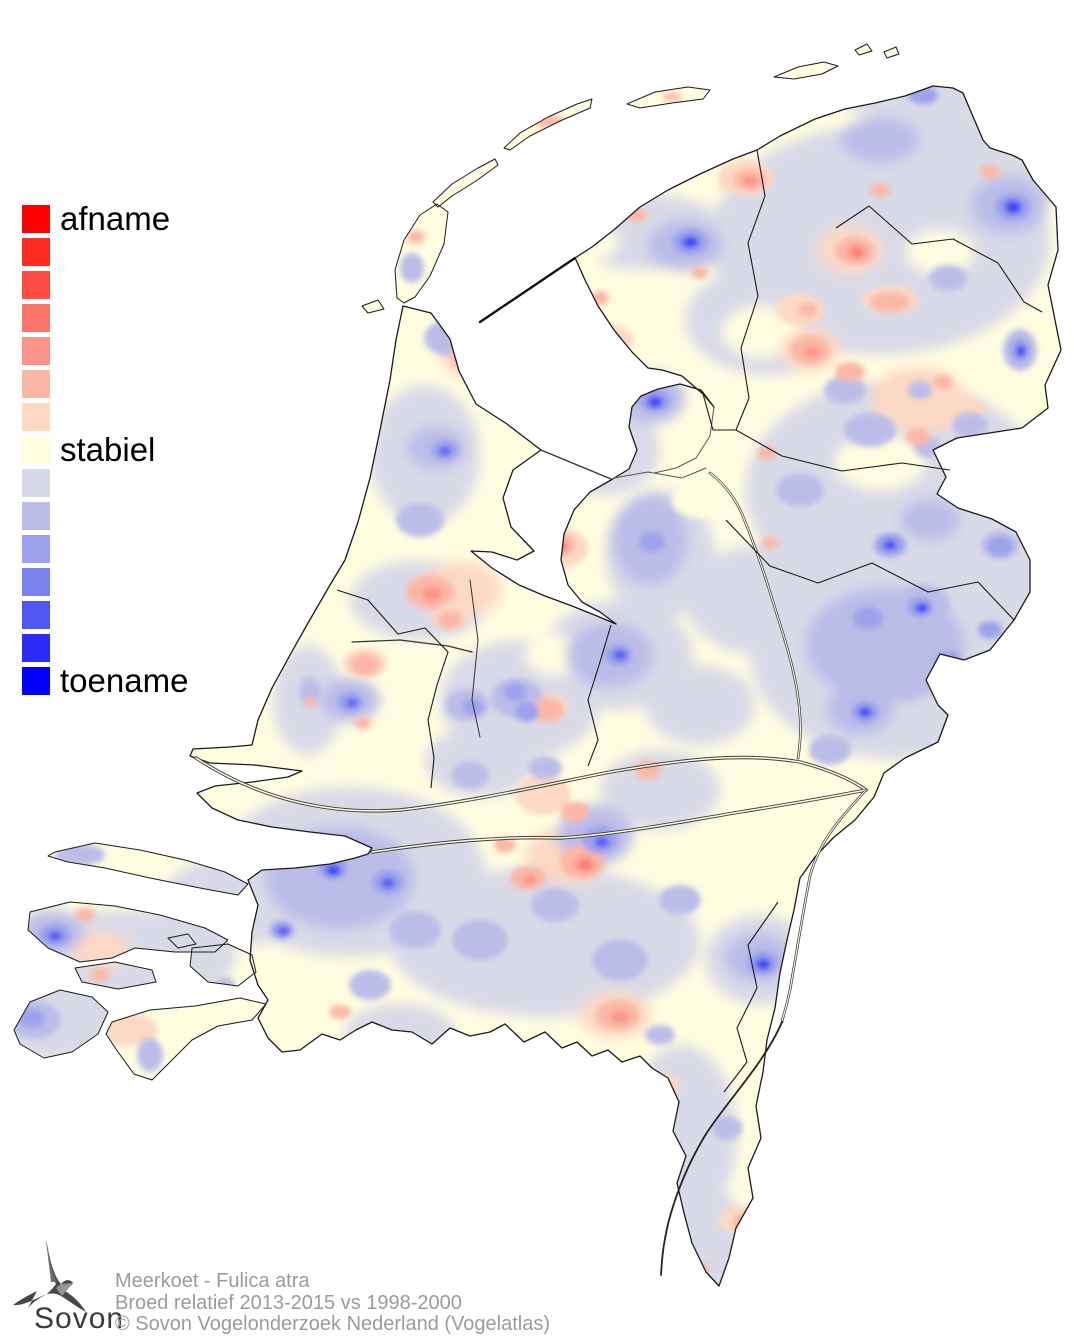 This screenshot has width=1074, height=1340. I want to click on ketelmeer-line, so click(660, 473).